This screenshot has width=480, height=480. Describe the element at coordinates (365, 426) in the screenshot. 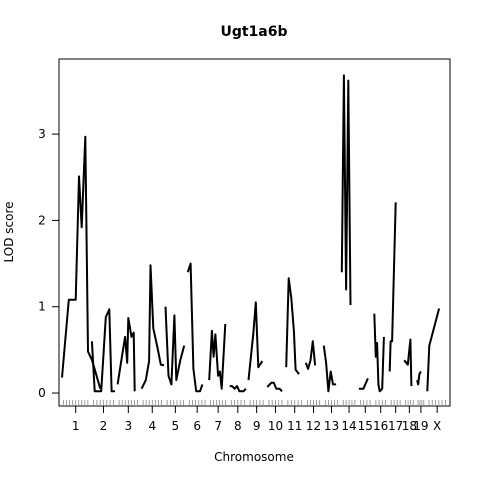

I see `x-tick-label: 15` at that location.